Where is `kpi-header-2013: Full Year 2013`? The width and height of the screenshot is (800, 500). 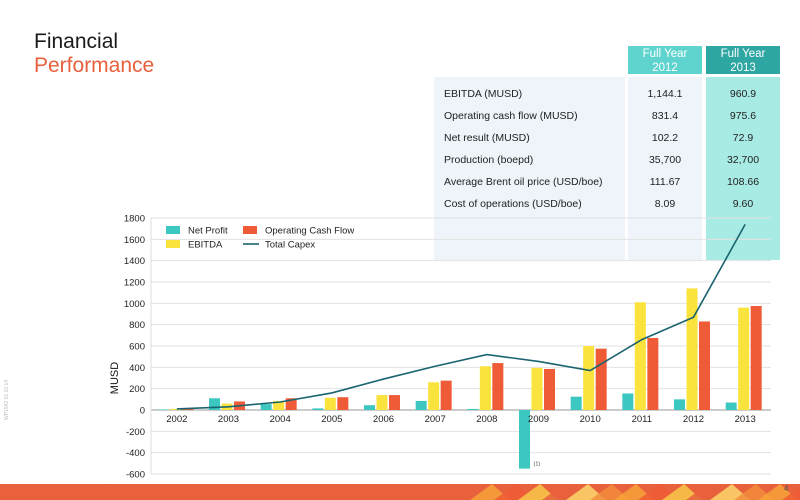 kpi-header-2013: Full Year 2013 is located at coordinates (743, 60).